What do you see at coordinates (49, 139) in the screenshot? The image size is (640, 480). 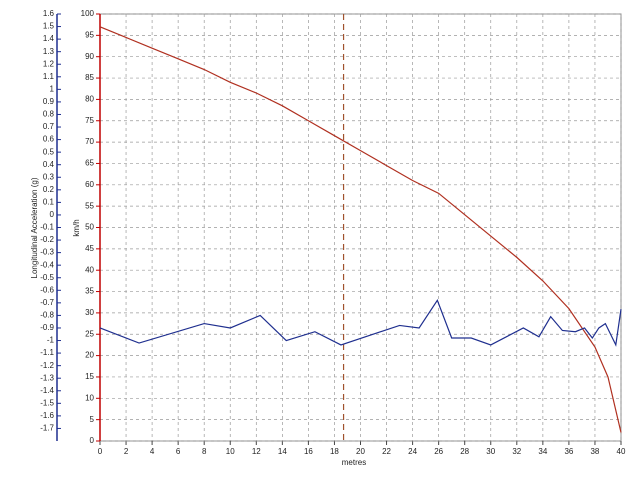 I see `y2-tick-label: 0.6` at bounding box center [49, 139].